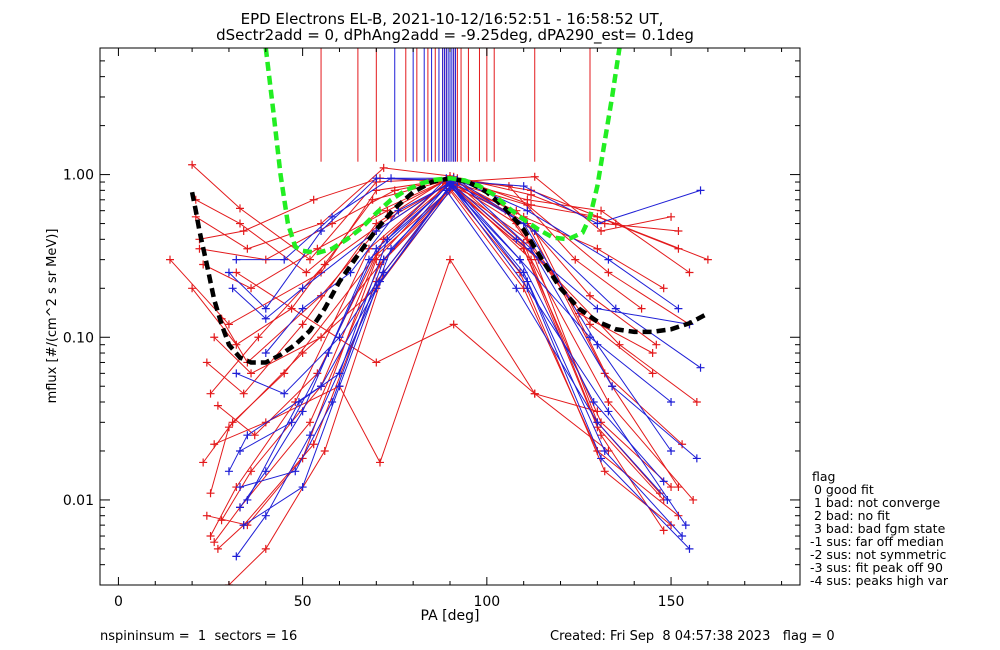  I want to click on legend-entry: -3 sus: fit peak off 90, so click(876, 567).